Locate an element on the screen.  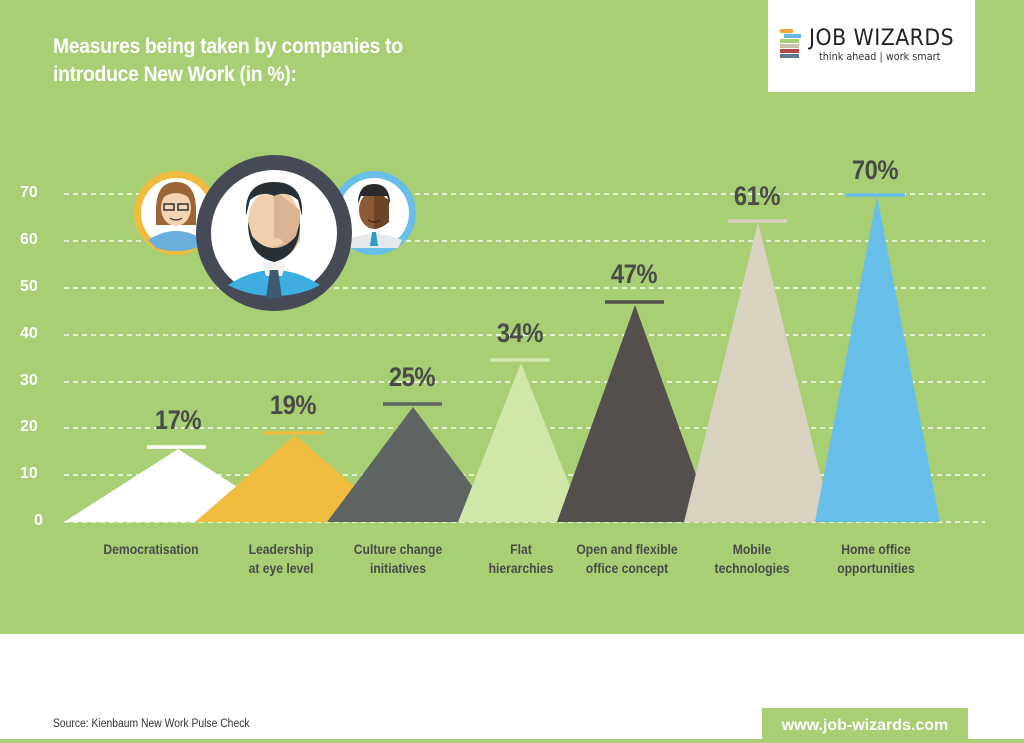
footer-bar is located at coordinates (512, 741).